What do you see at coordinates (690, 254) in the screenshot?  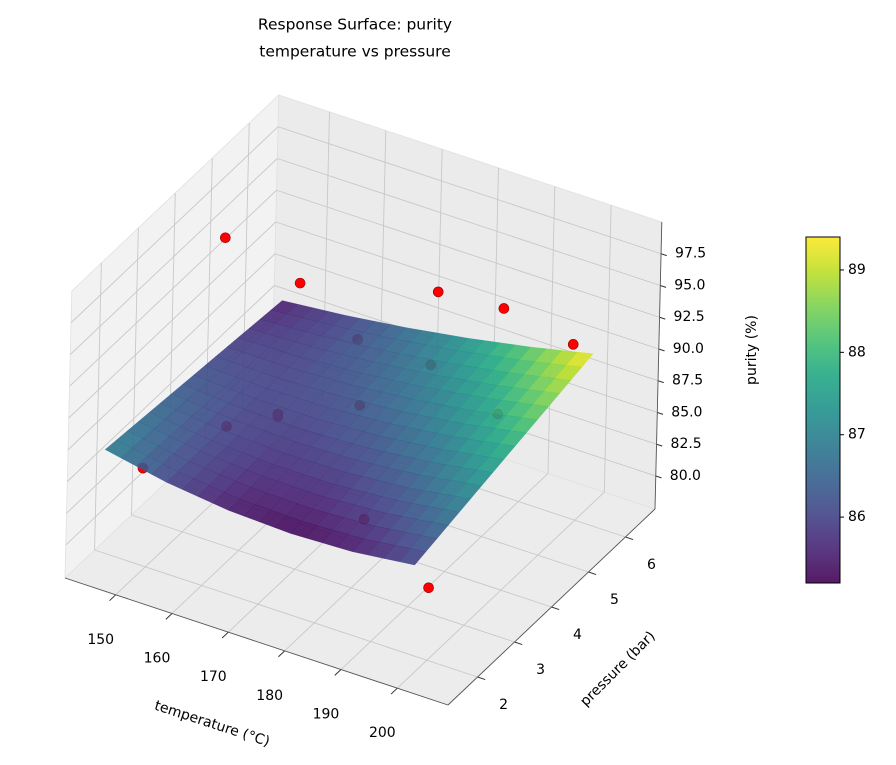 I see `z-tick-label: 97.5` at bounding box center [690, 254].